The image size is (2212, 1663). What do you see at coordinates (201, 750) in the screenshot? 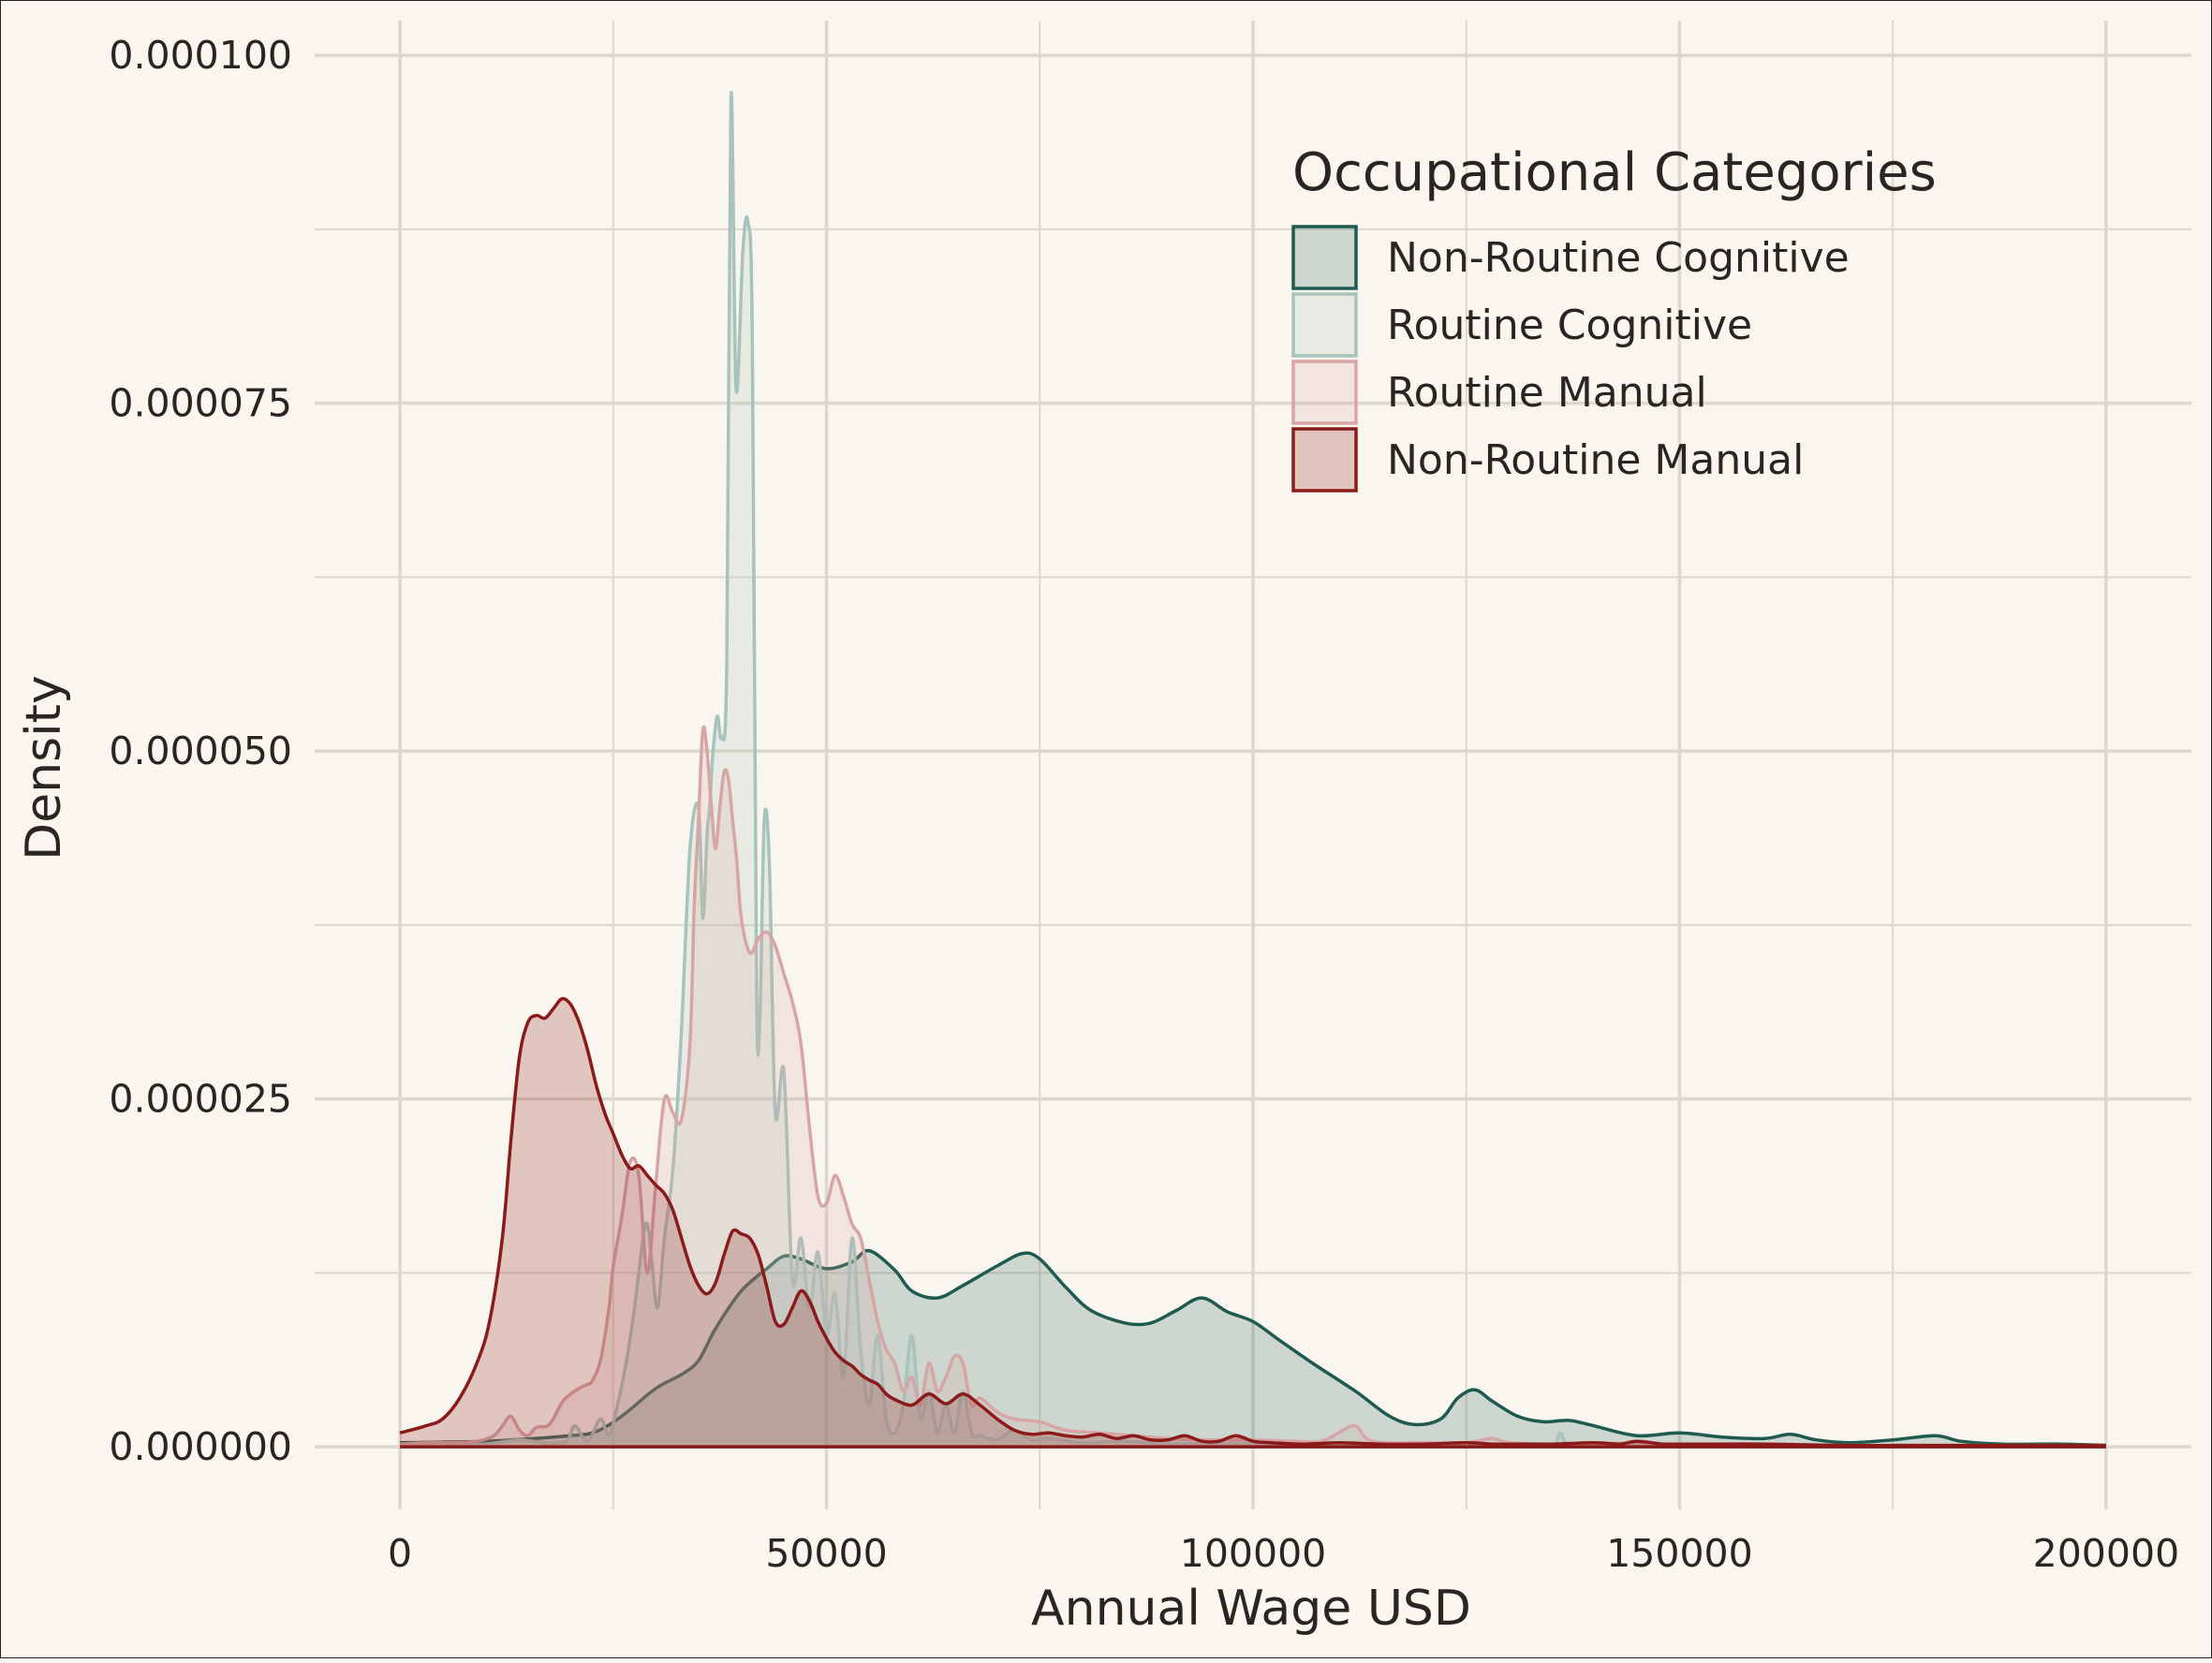
I see `y-tick-label: 0.000050` at bounding box center [201, 750].